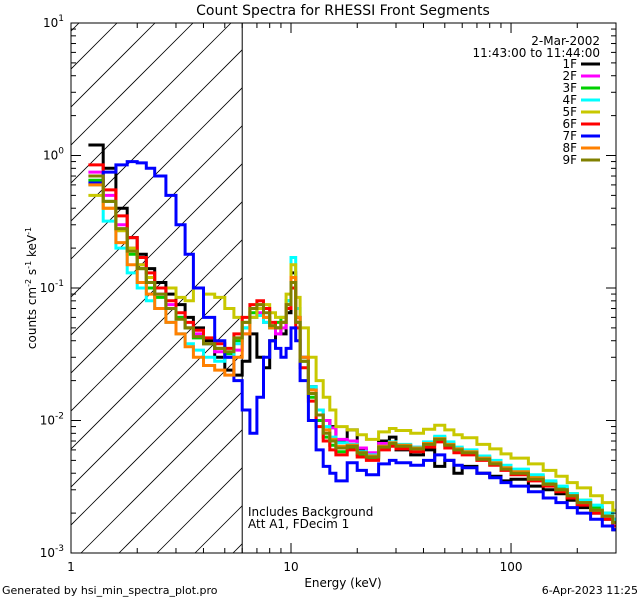  Describe the element at coordinates (569, 160) in the screenshot. I see `legend-label: 9F` at that location.